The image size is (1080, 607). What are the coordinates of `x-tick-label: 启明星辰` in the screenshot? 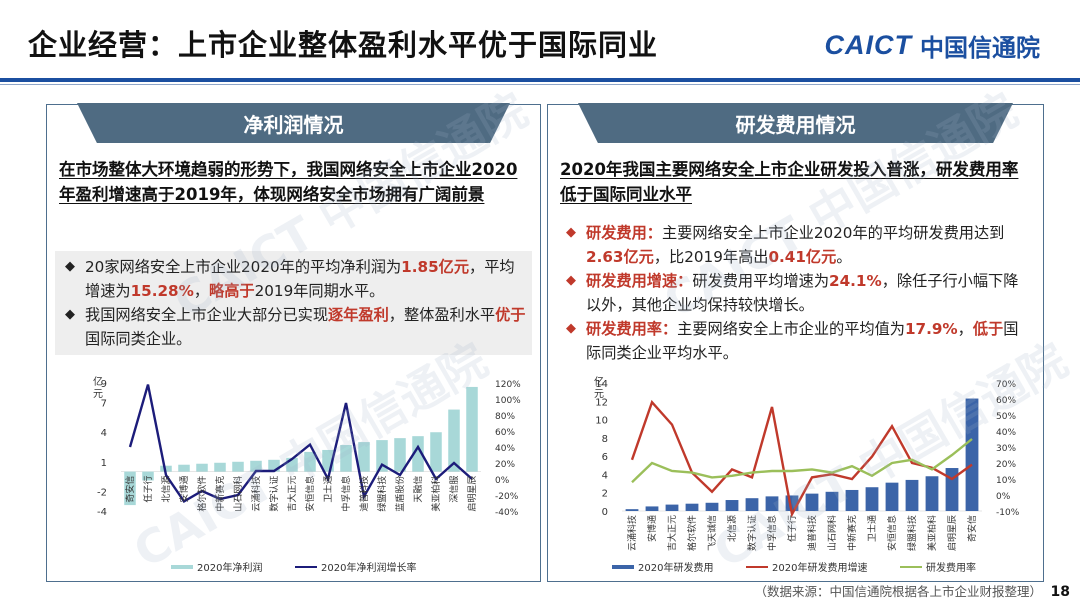 It's located at (952, 533).